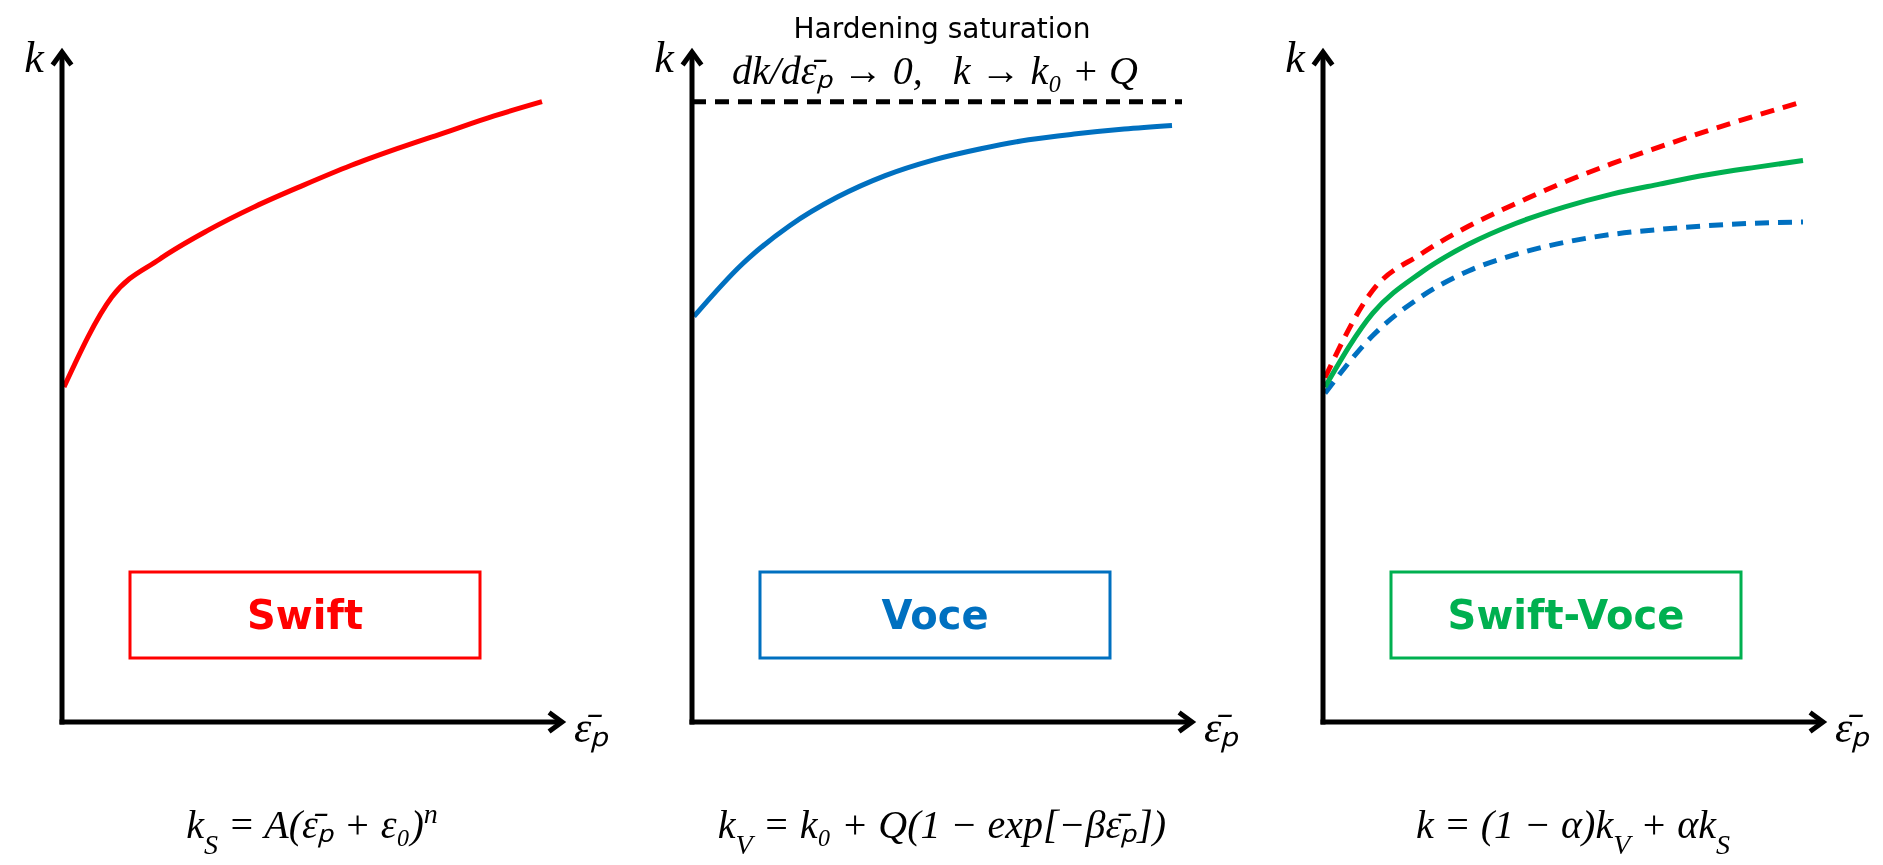 The height and width of the screenshot is (865, 1883). I want to click on annotation: dk/dε̄ₚ → 0, k → k₀ + Q, so click(935, 70).